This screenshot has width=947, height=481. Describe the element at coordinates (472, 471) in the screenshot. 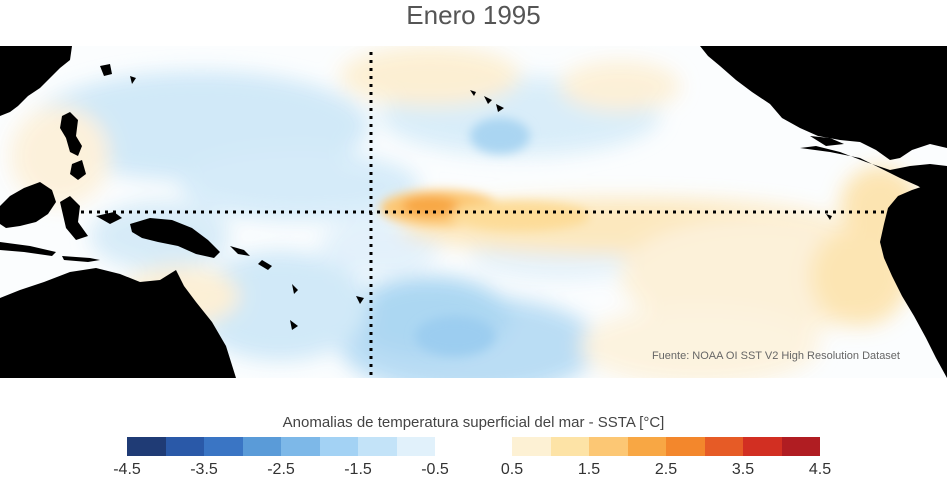

I see `colorbar-tick-labels: -4.5 -3.5 -2.5 -1.5 -0.5 0.5 1.5 2.5 3.5 4.5` at that location.